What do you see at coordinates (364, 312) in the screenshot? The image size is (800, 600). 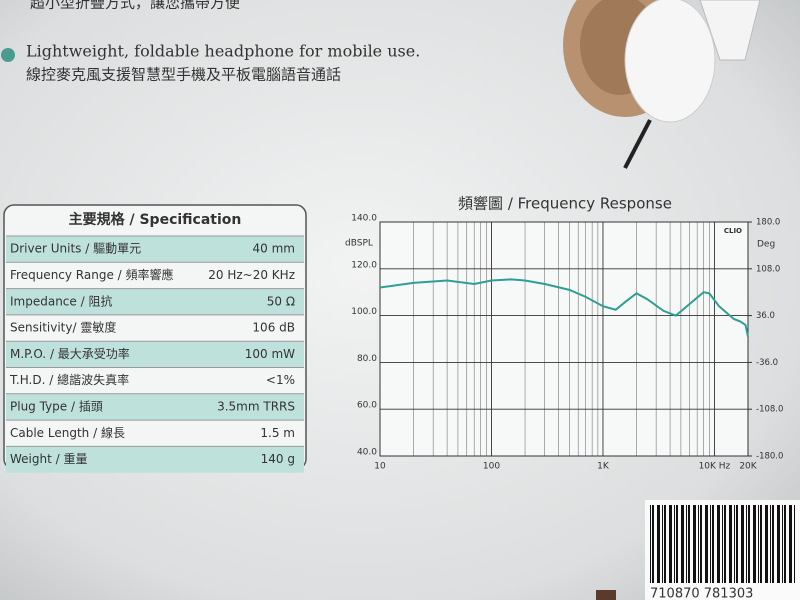 I see `y-tick-label: 100.0` at bounding box center [364, 312].